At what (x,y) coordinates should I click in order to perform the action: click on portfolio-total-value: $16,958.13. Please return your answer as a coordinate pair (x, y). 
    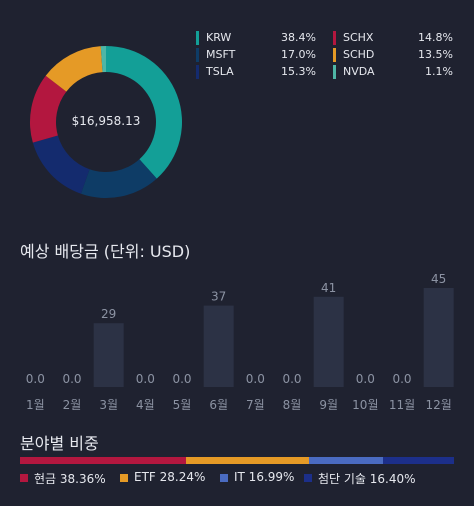
    Looking at the image, I should click on (106, 121).